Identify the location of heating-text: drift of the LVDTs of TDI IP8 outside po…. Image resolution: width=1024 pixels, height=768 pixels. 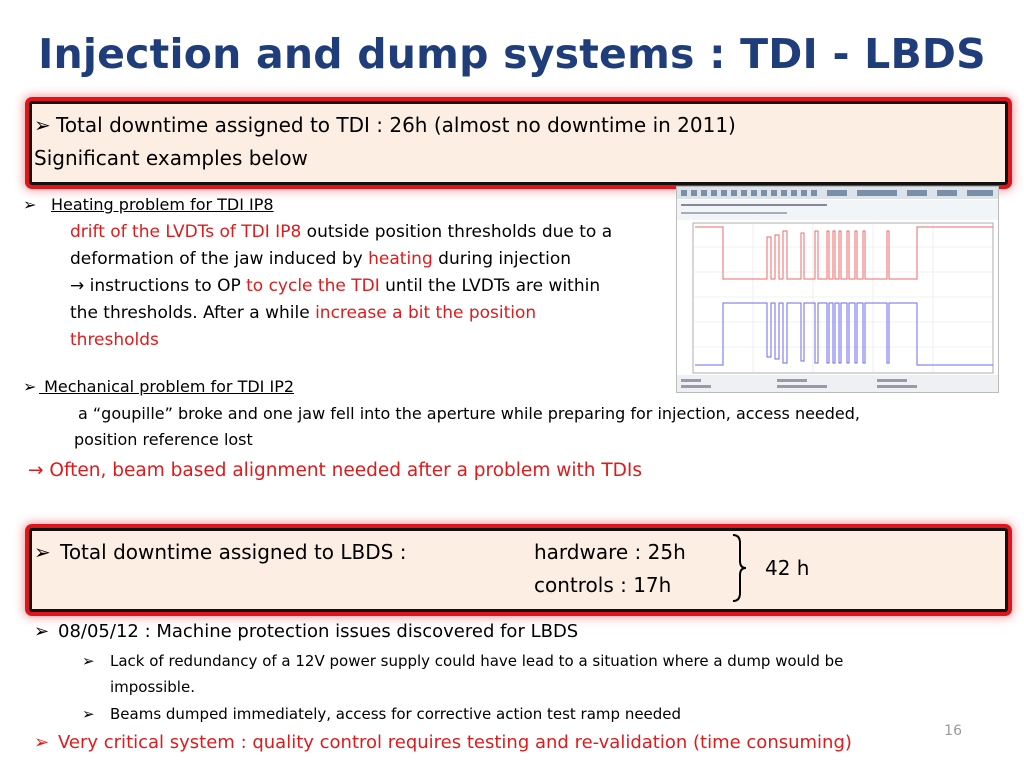
(341, 286).